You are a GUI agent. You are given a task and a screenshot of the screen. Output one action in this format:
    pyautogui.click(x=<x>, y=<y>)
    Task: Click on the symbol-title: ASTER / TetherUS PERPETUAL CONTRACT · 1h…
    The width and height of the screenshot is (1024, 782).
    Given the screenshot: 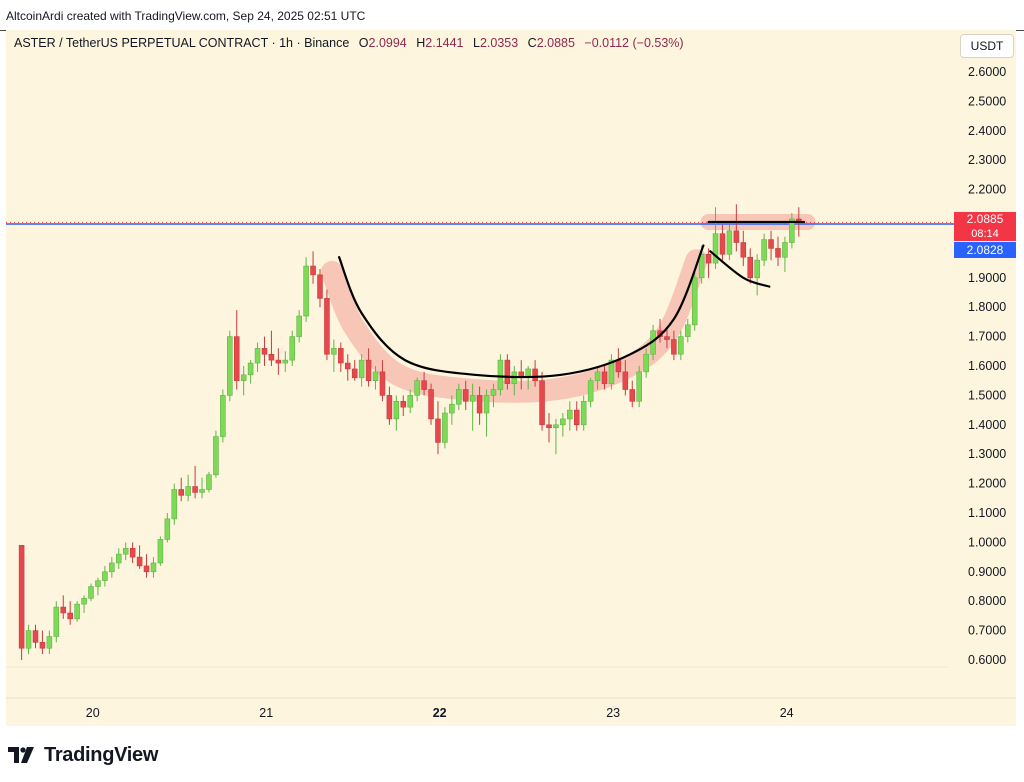 What is the action you would take?
    pyautogui.click(x=182, y=43)
    